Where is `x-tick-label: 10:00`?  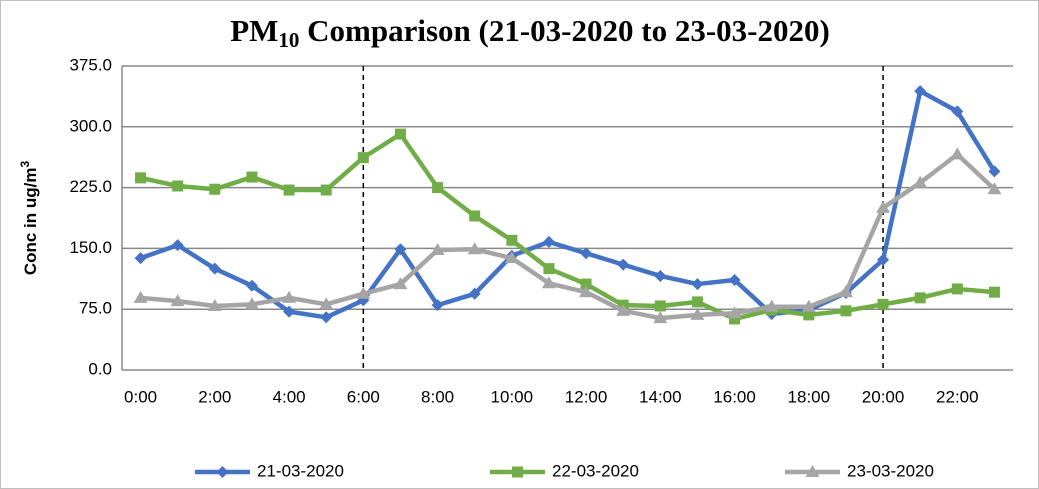 x-tick-label: 10:00 is located at coordinates (512, 396).